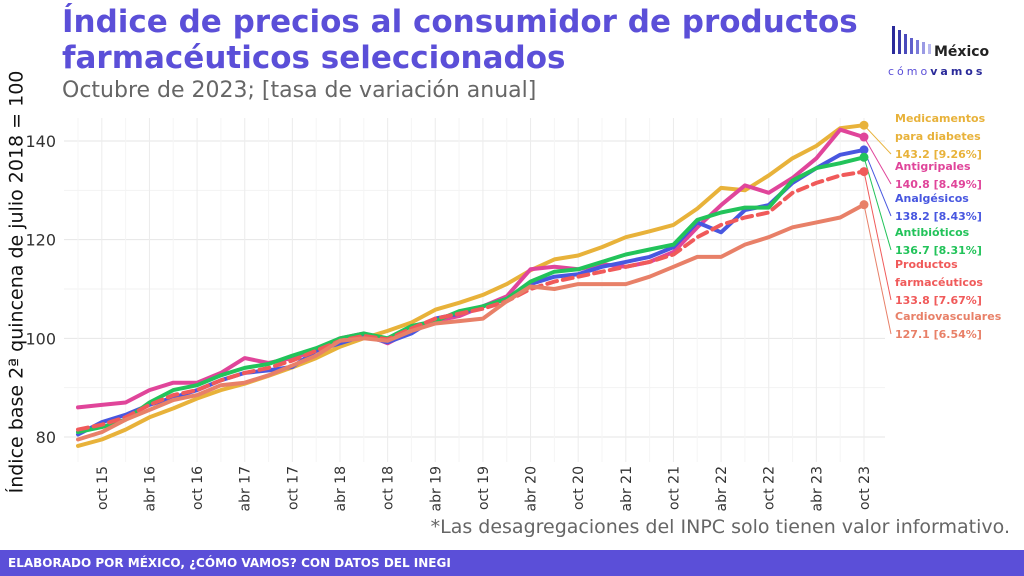 Image resolution: width=1024 pixels, height=576 pixels. What do you see at coordinates (937, 71) in the screenshot?
I see `logo-text-como-vamos: cómovamos` at bounding box center [937, 71].